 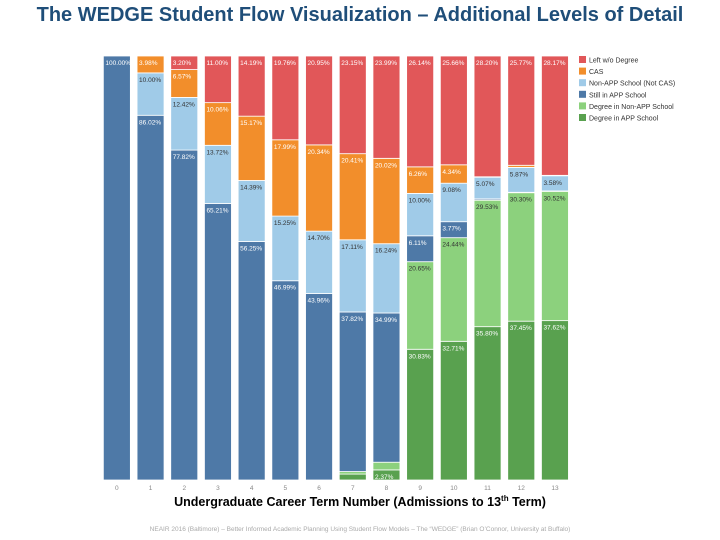 What do you see at coordinates (624, 119) in the screenshot?
I see `legend-label-degree-in-app-school: Degree in APP School` at bounding box center [624, 119].